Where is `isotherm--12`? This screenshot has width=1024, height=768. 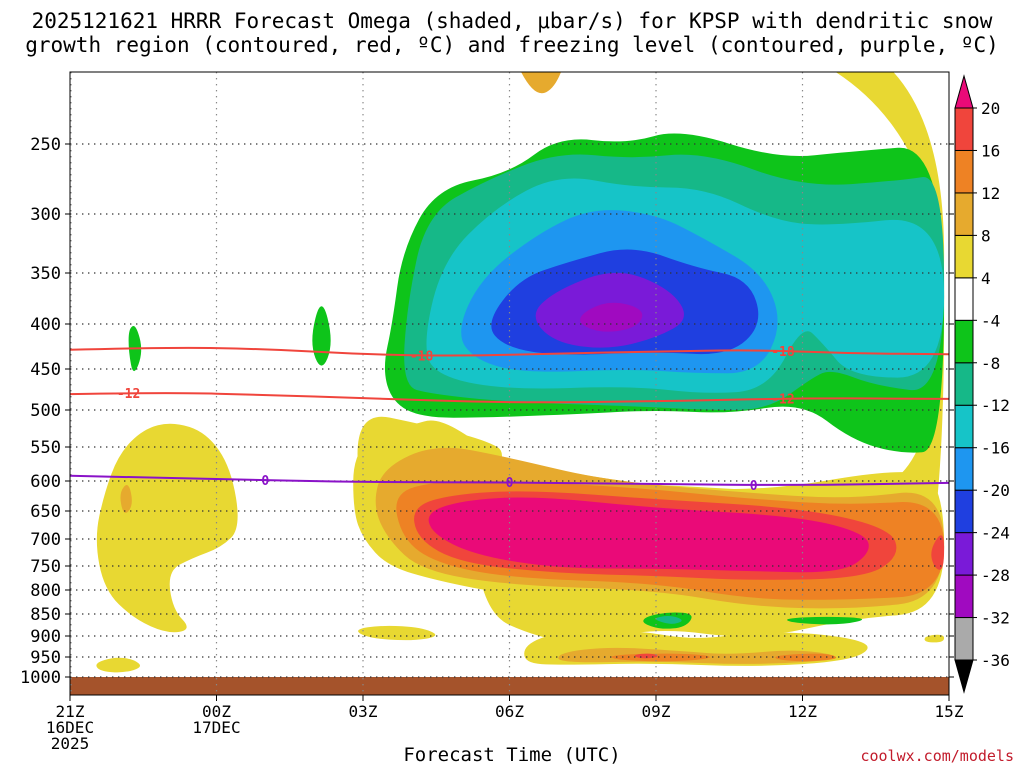 isotherm--12 is located at coordinates (509, 398).